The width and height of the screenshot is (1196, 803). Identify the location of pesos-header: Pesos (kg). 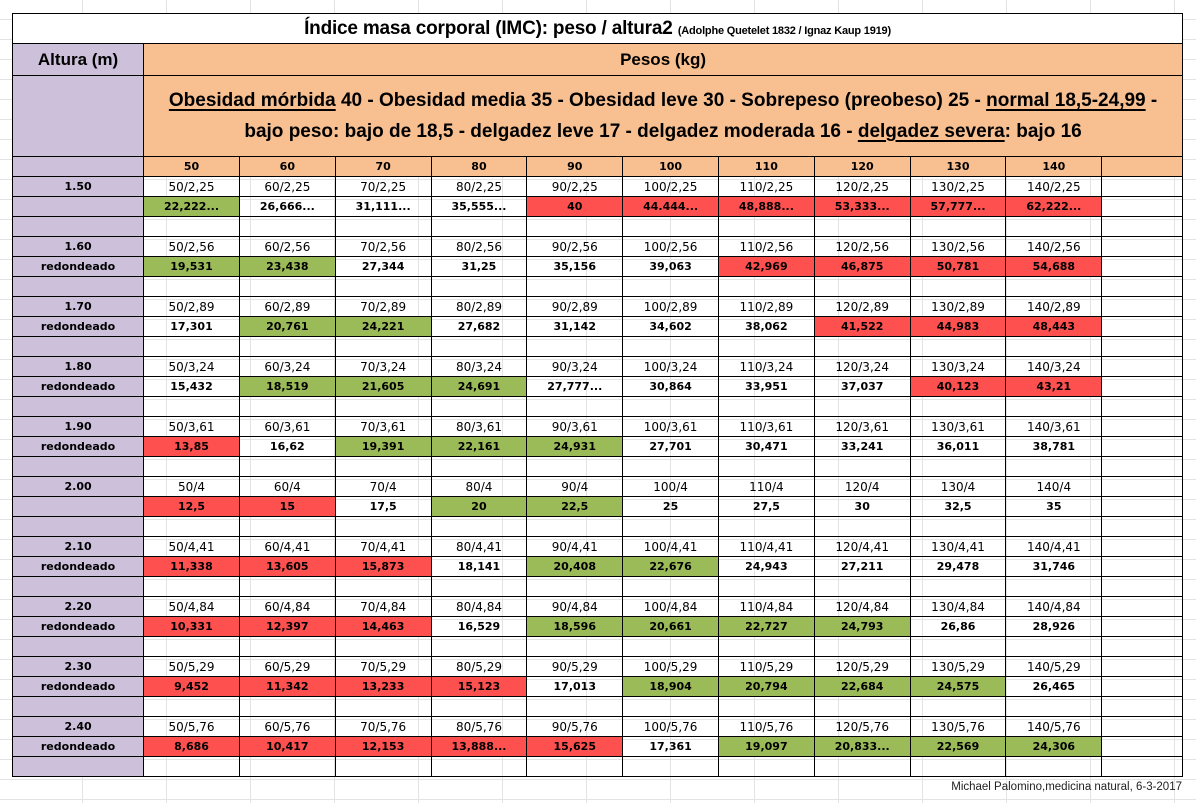
(663, 59).